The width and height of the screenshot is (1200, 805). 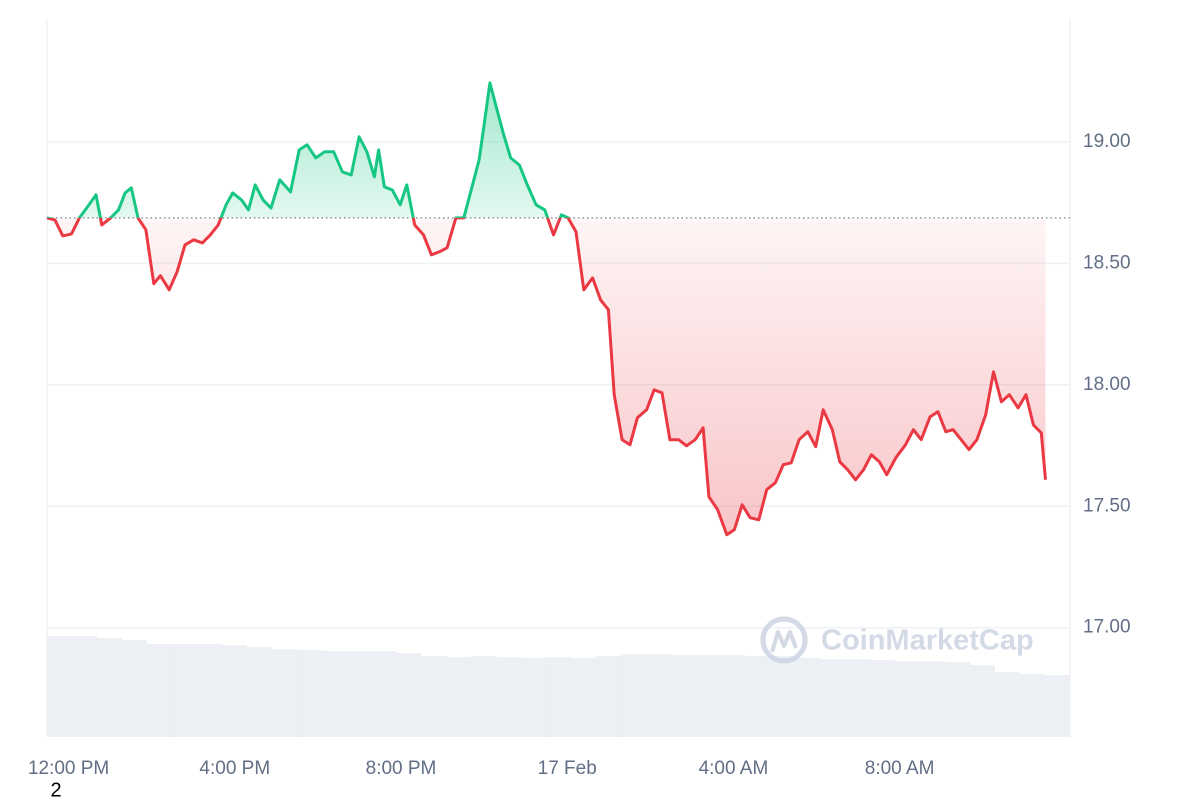 I want to click on line-up, so click(x=308, y=149).